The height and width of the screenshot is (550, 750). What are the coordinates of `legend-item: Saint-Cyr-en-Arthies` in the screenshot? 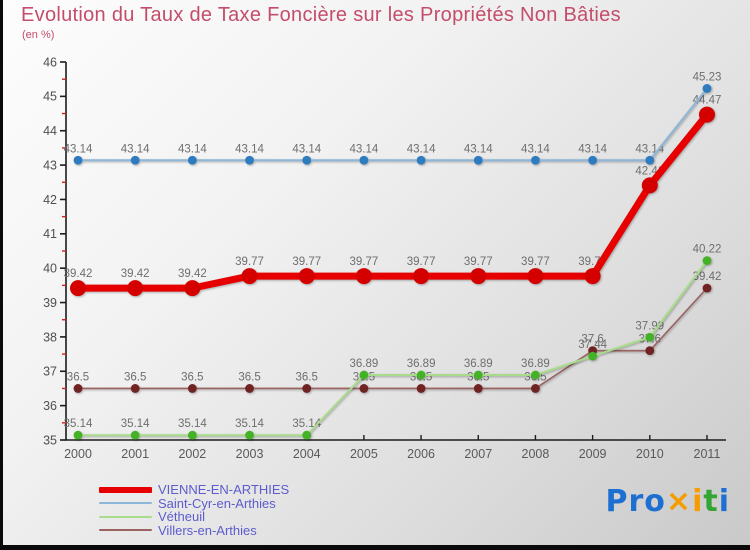 It's located at (194, 504).